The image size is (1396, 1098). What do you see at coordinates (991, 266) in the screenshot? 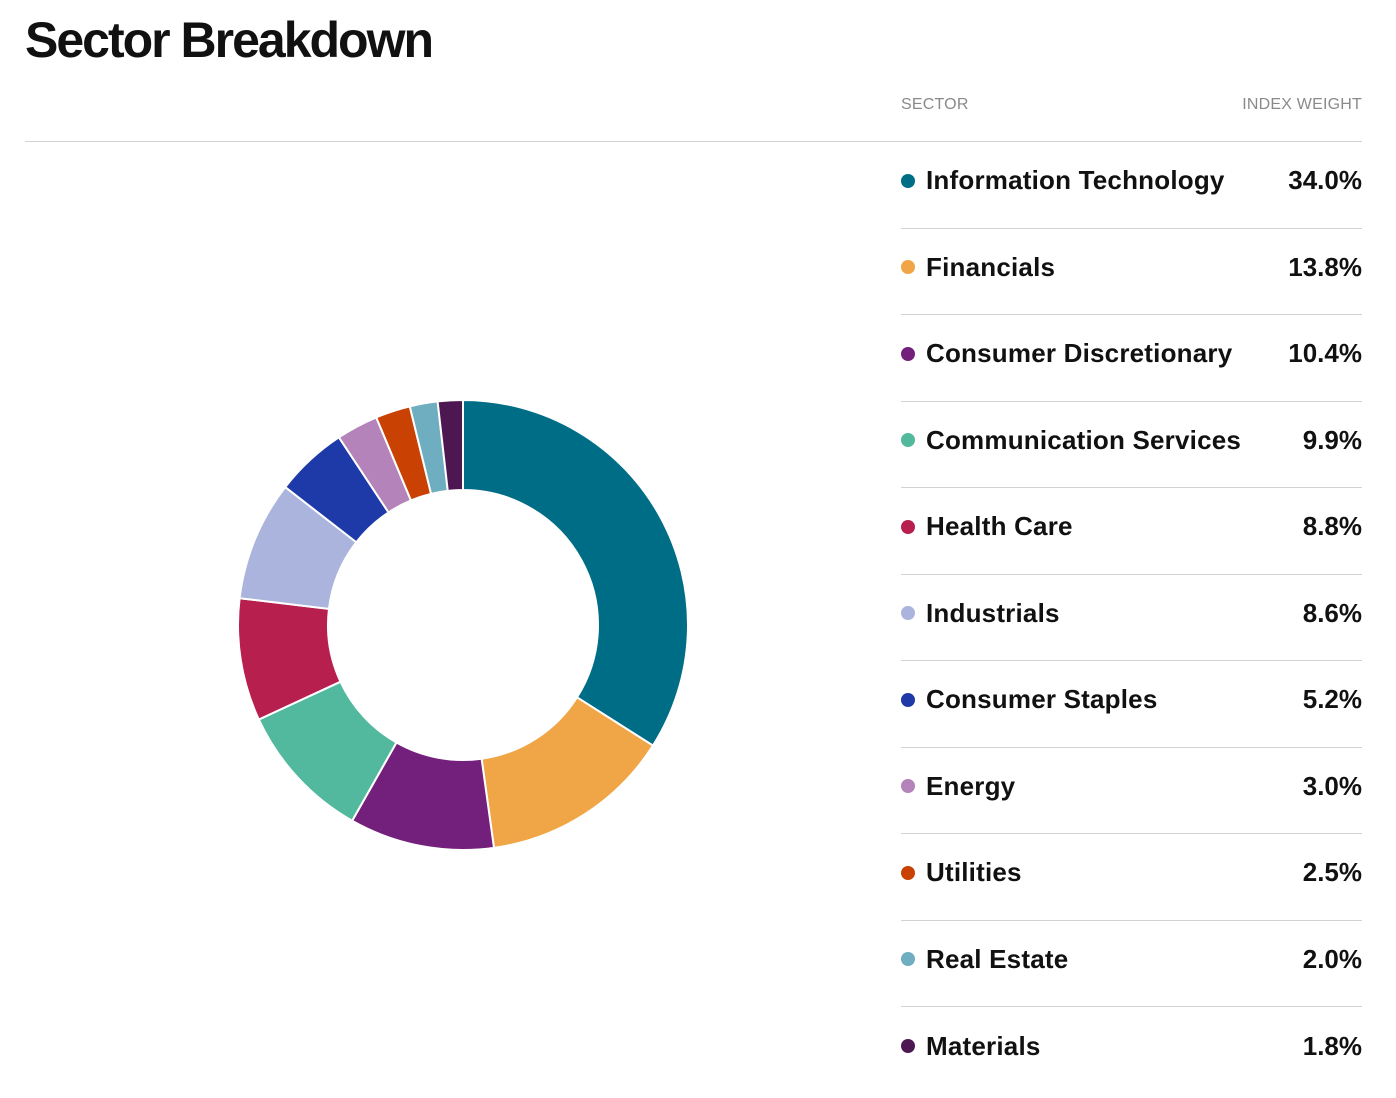
I see `legend-label-financials: Financials` at bounding box center [991, 266].